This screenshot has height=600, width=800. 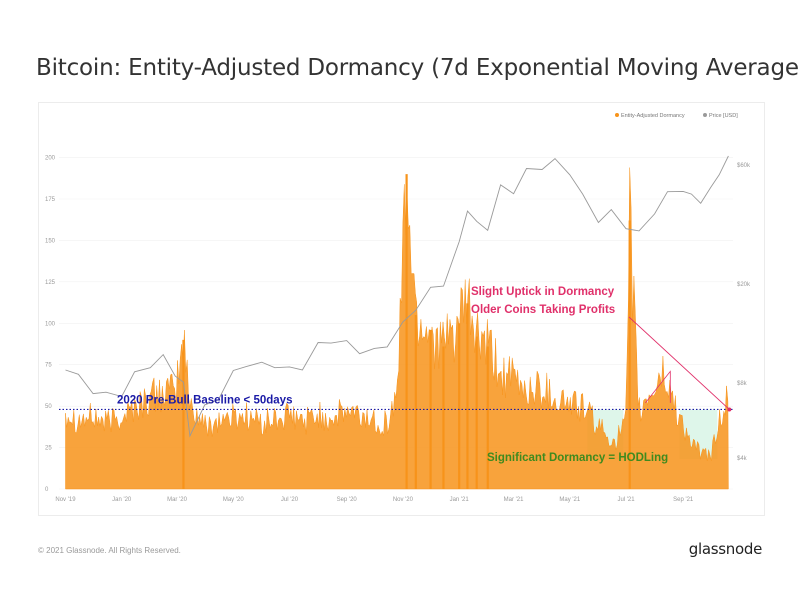 What do you see at coordinates (569, 500) in the screenshot?
I see `x-tick-label: May '21` at bounding box center [569, 500].